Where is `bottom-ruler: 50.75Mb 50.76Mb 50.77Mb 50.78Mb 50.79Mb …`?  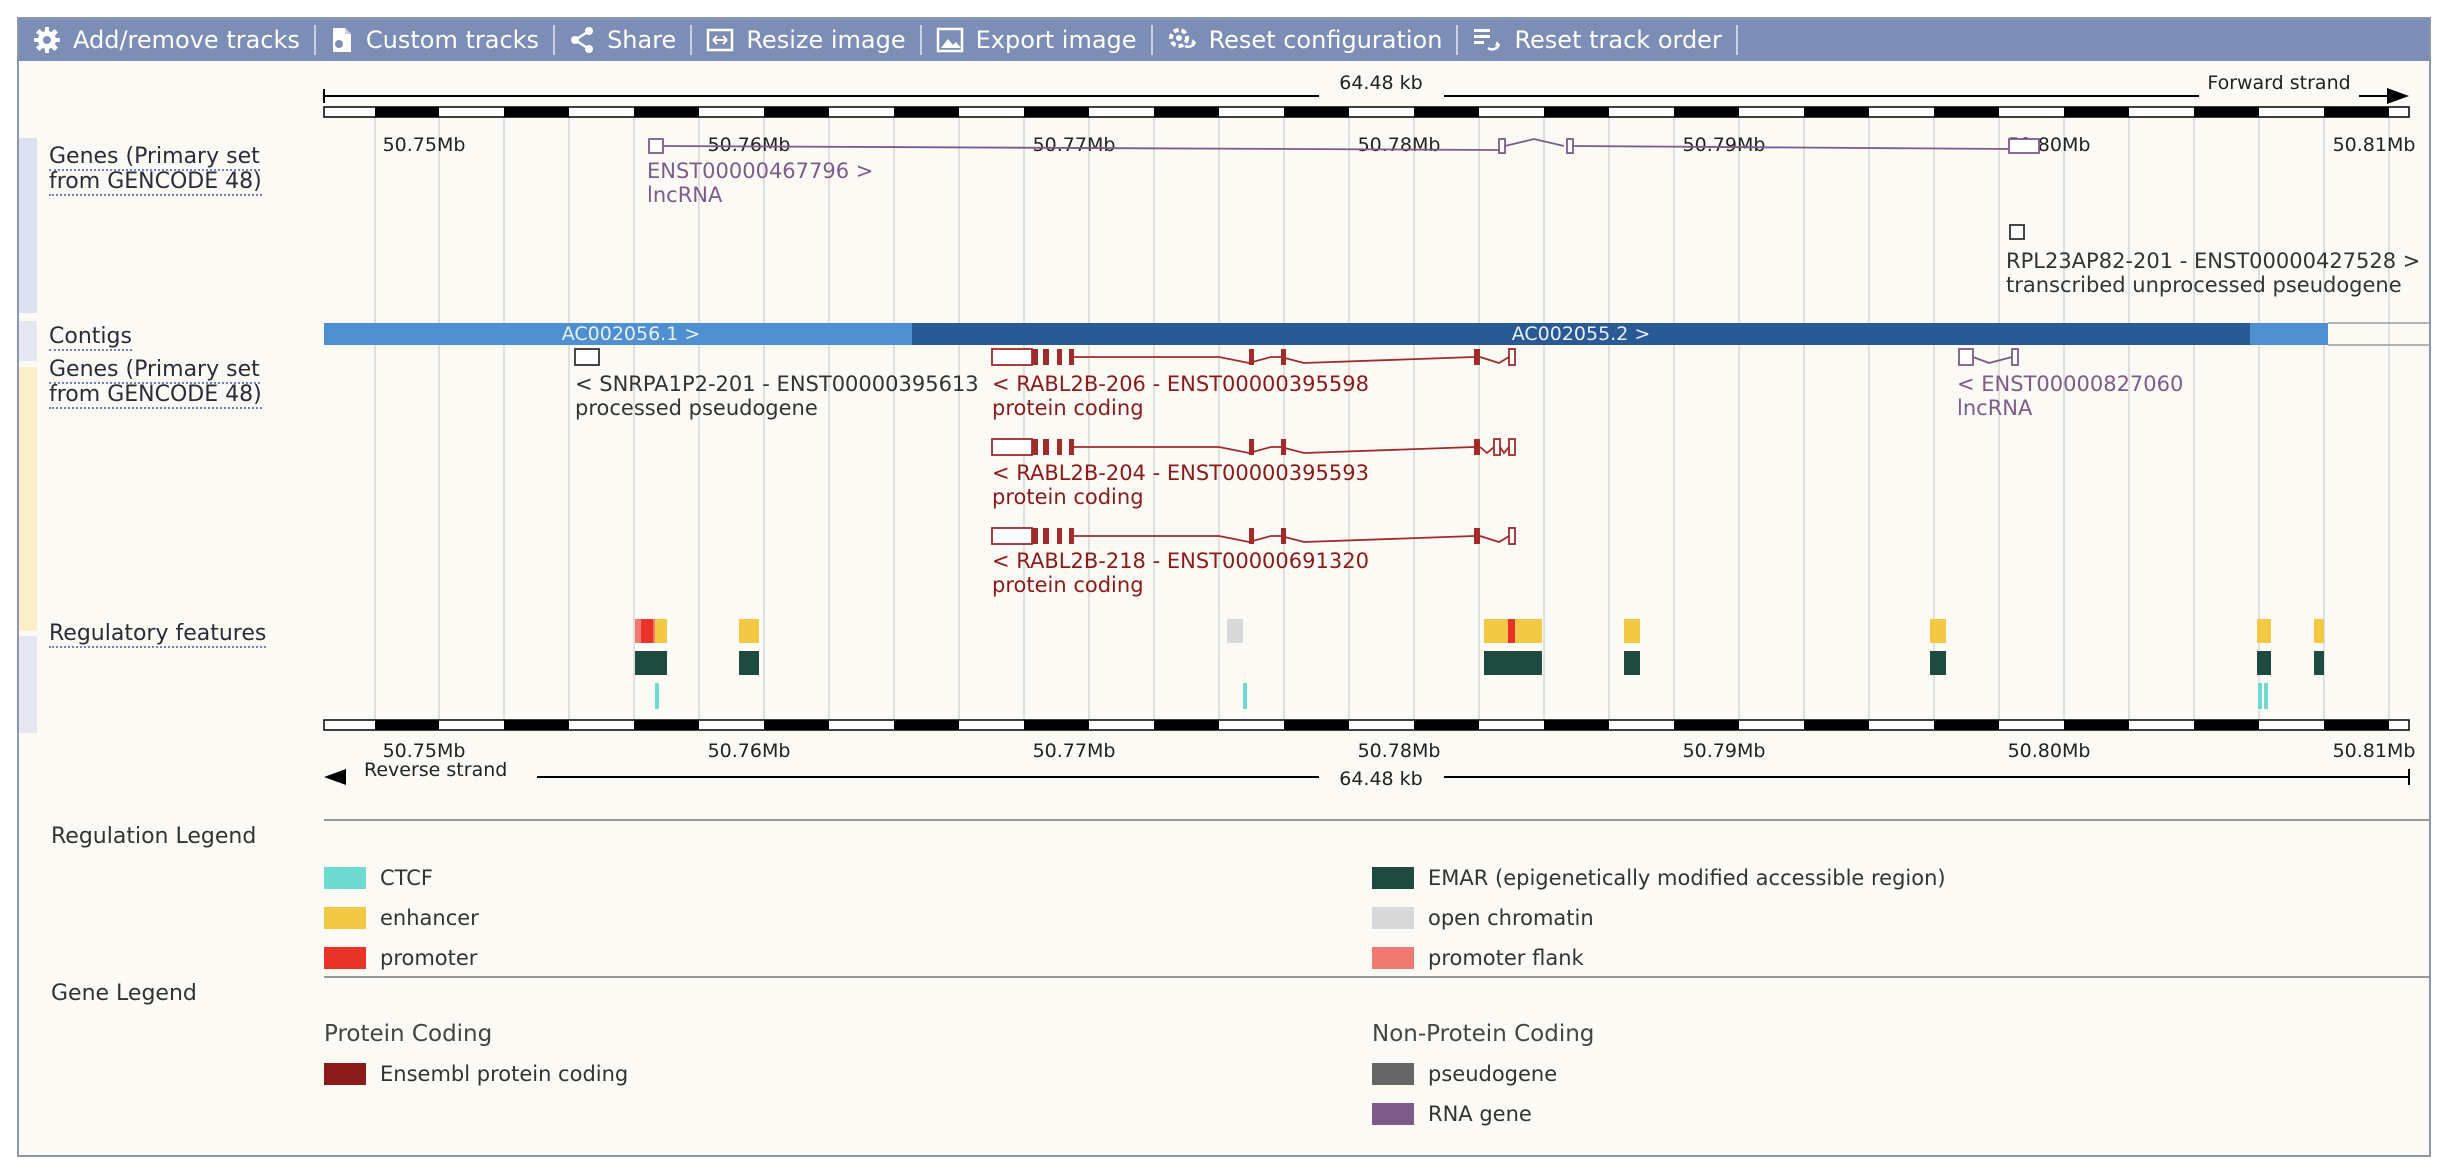
bottom-ruler: 50.75Mb 50.76Mb 50.77Mb 50.78Mb 50.79Mb … is located at coordinates (1369, 754).